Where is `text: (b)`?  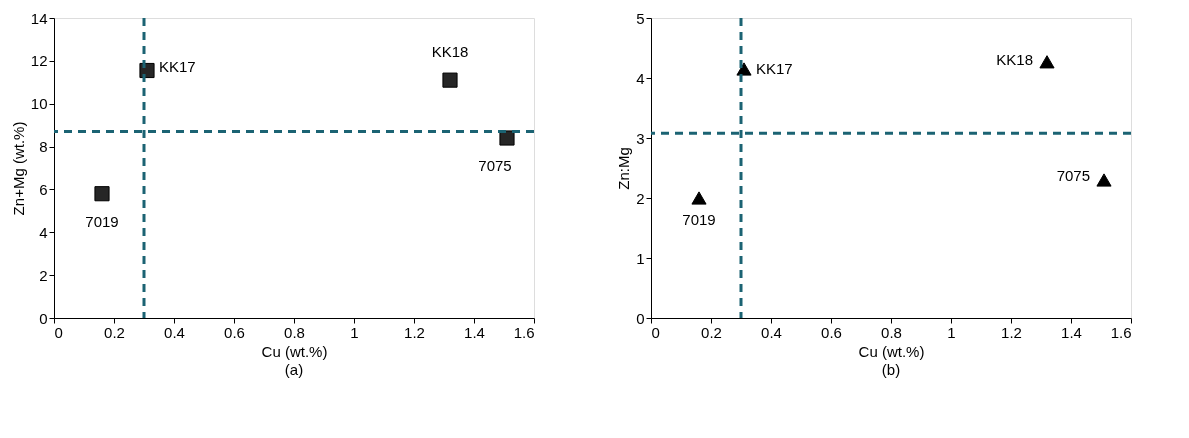
text: (b) is located at coordinates (891, 369).